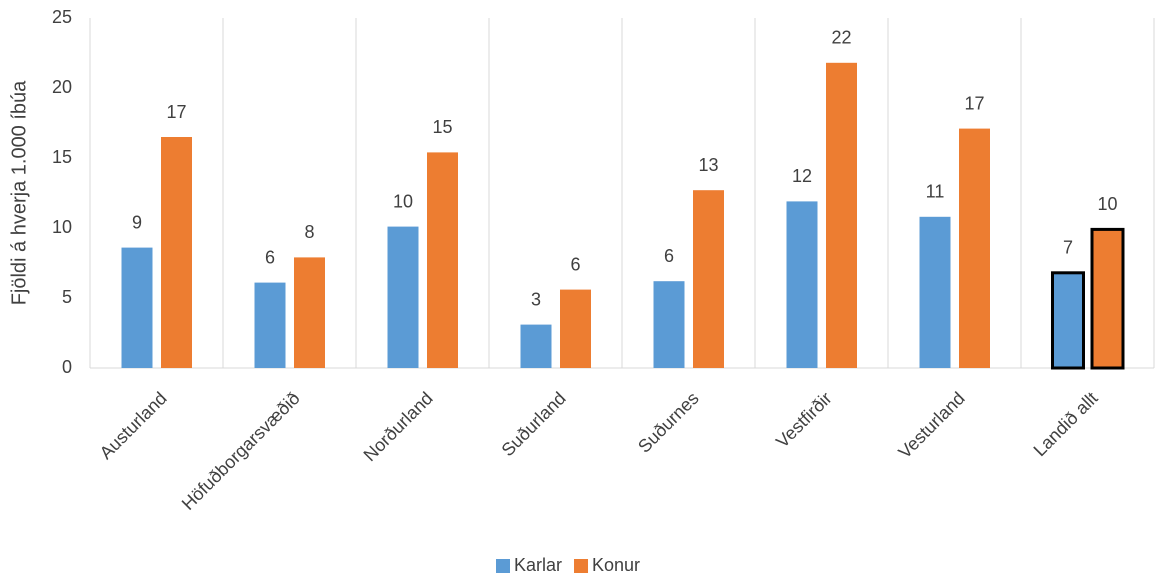 The image size is (1156, 576). Describe the element at coordinates (616, 565) in the screenshot. I see `legend-label: Konur` at that location.